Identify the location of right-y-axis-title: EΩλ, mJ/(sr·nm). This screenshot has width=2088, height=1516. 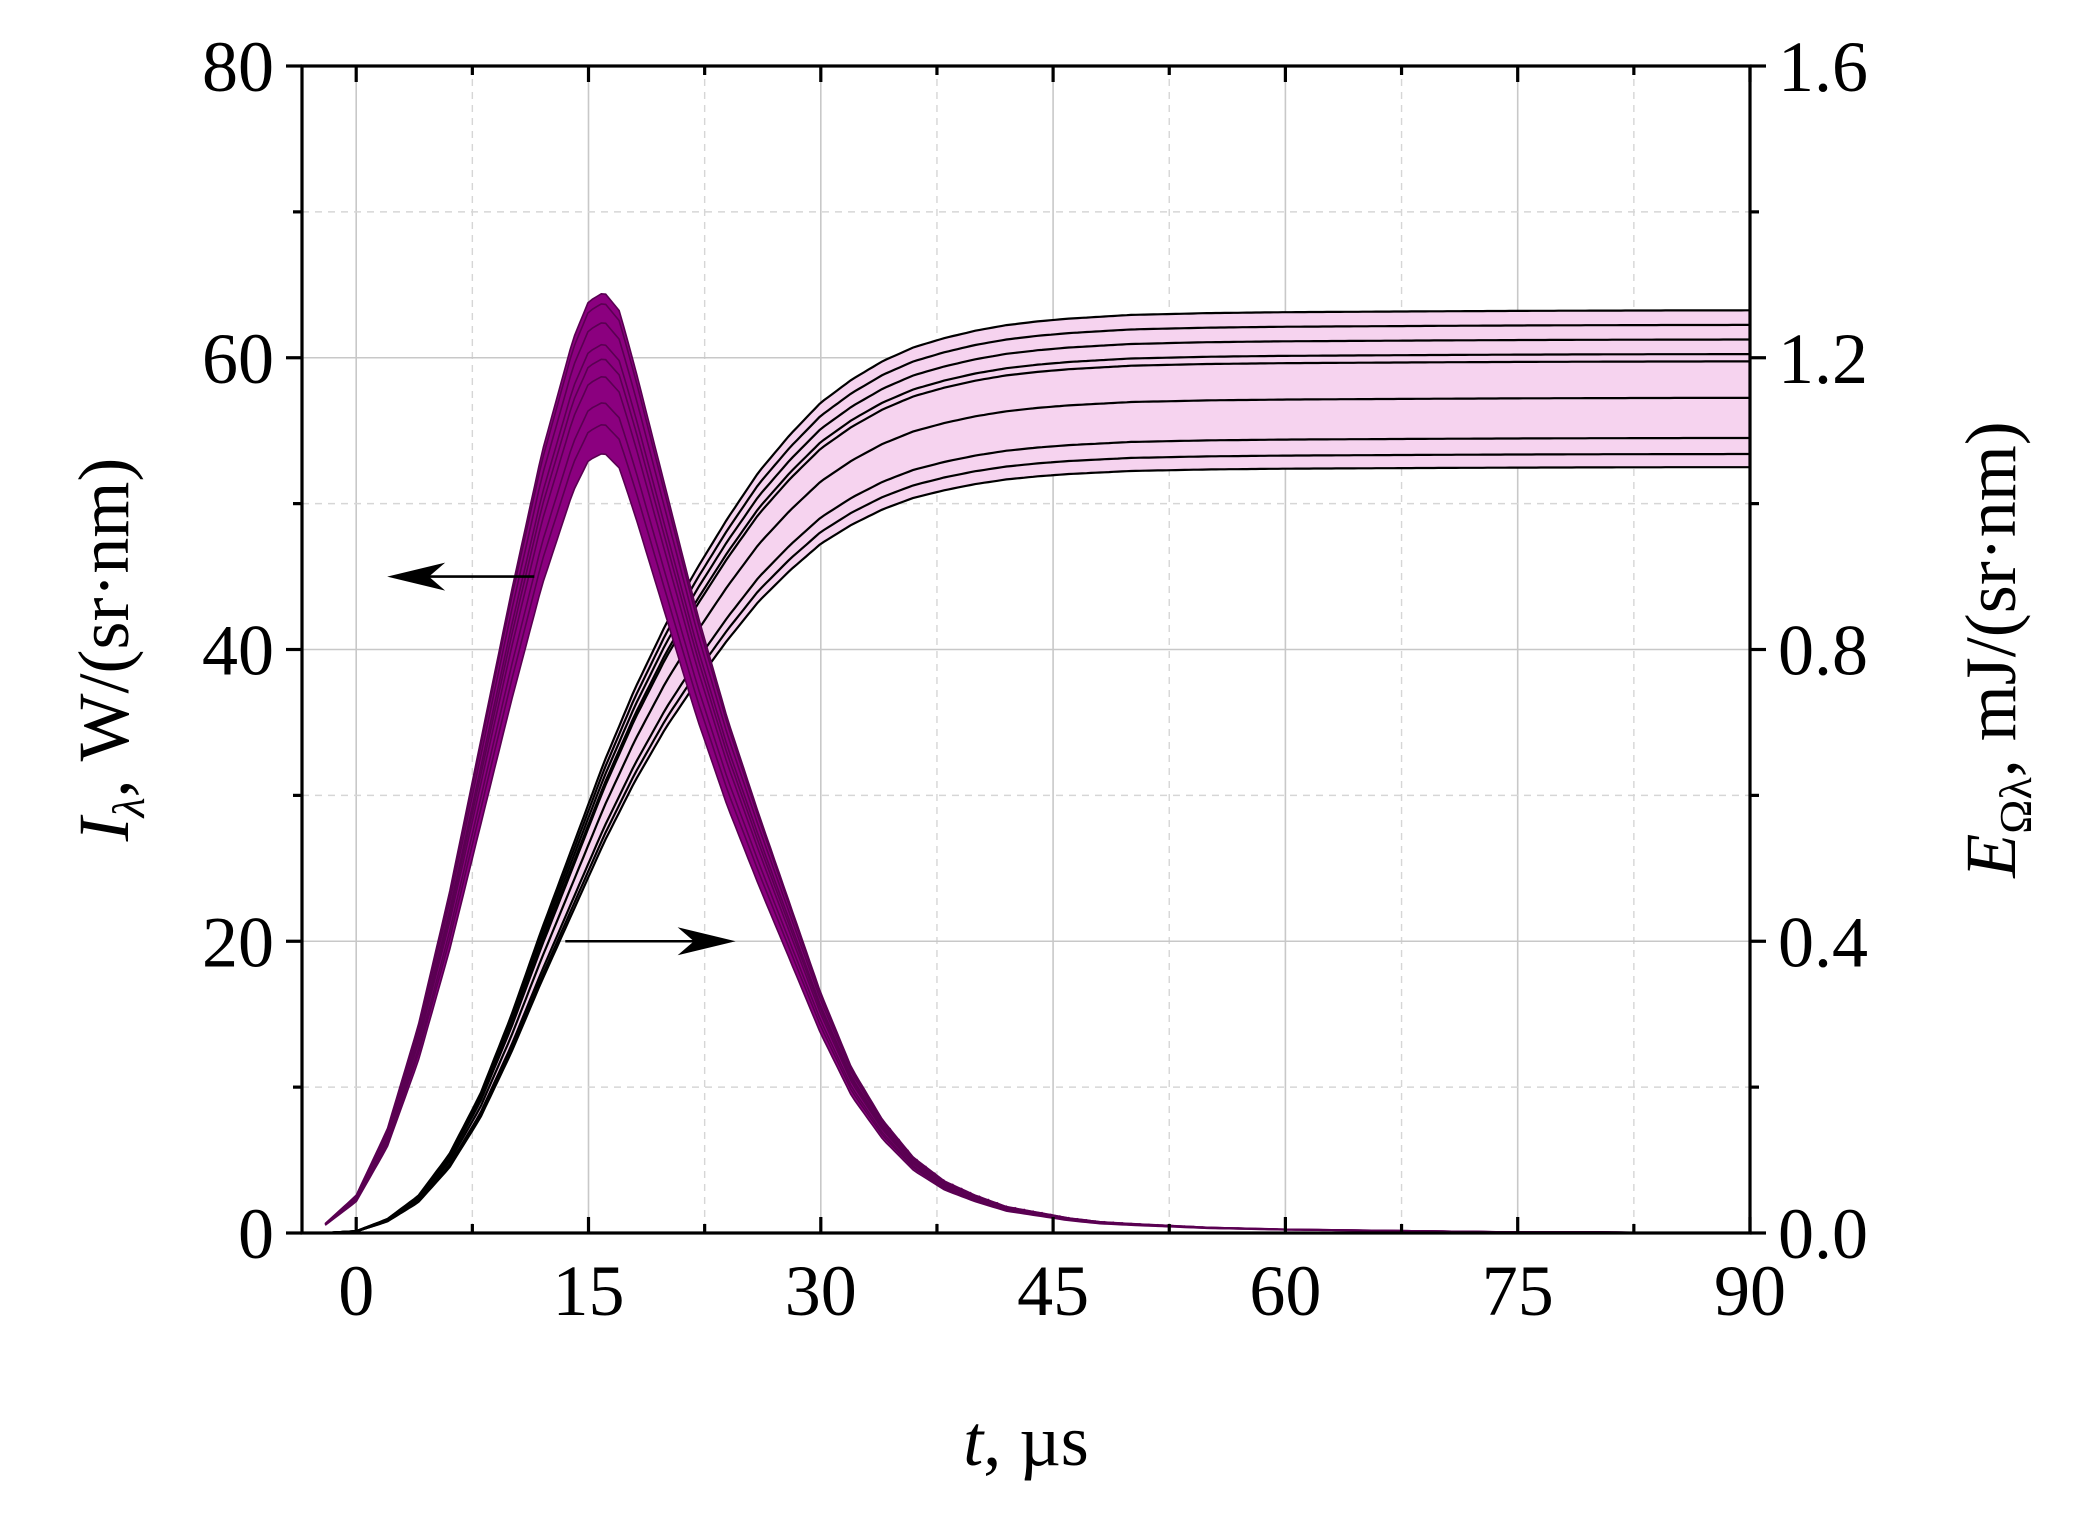
(1996, 649).